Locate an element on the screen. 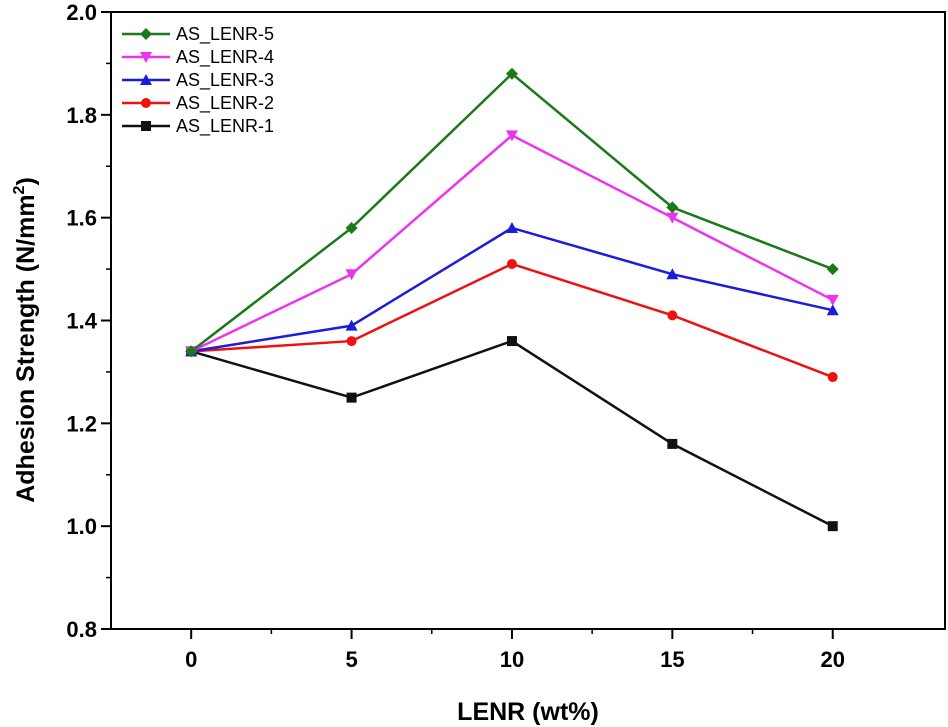 The image size is (948, 727). x-tick-label: 15 is located at coordinates (672, 659).